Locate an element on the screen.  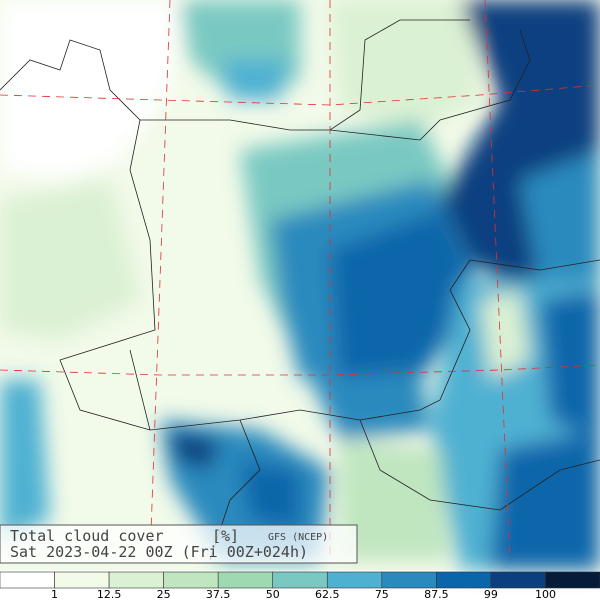
legend-label: 12.5 is located at coordinates (109, 594).